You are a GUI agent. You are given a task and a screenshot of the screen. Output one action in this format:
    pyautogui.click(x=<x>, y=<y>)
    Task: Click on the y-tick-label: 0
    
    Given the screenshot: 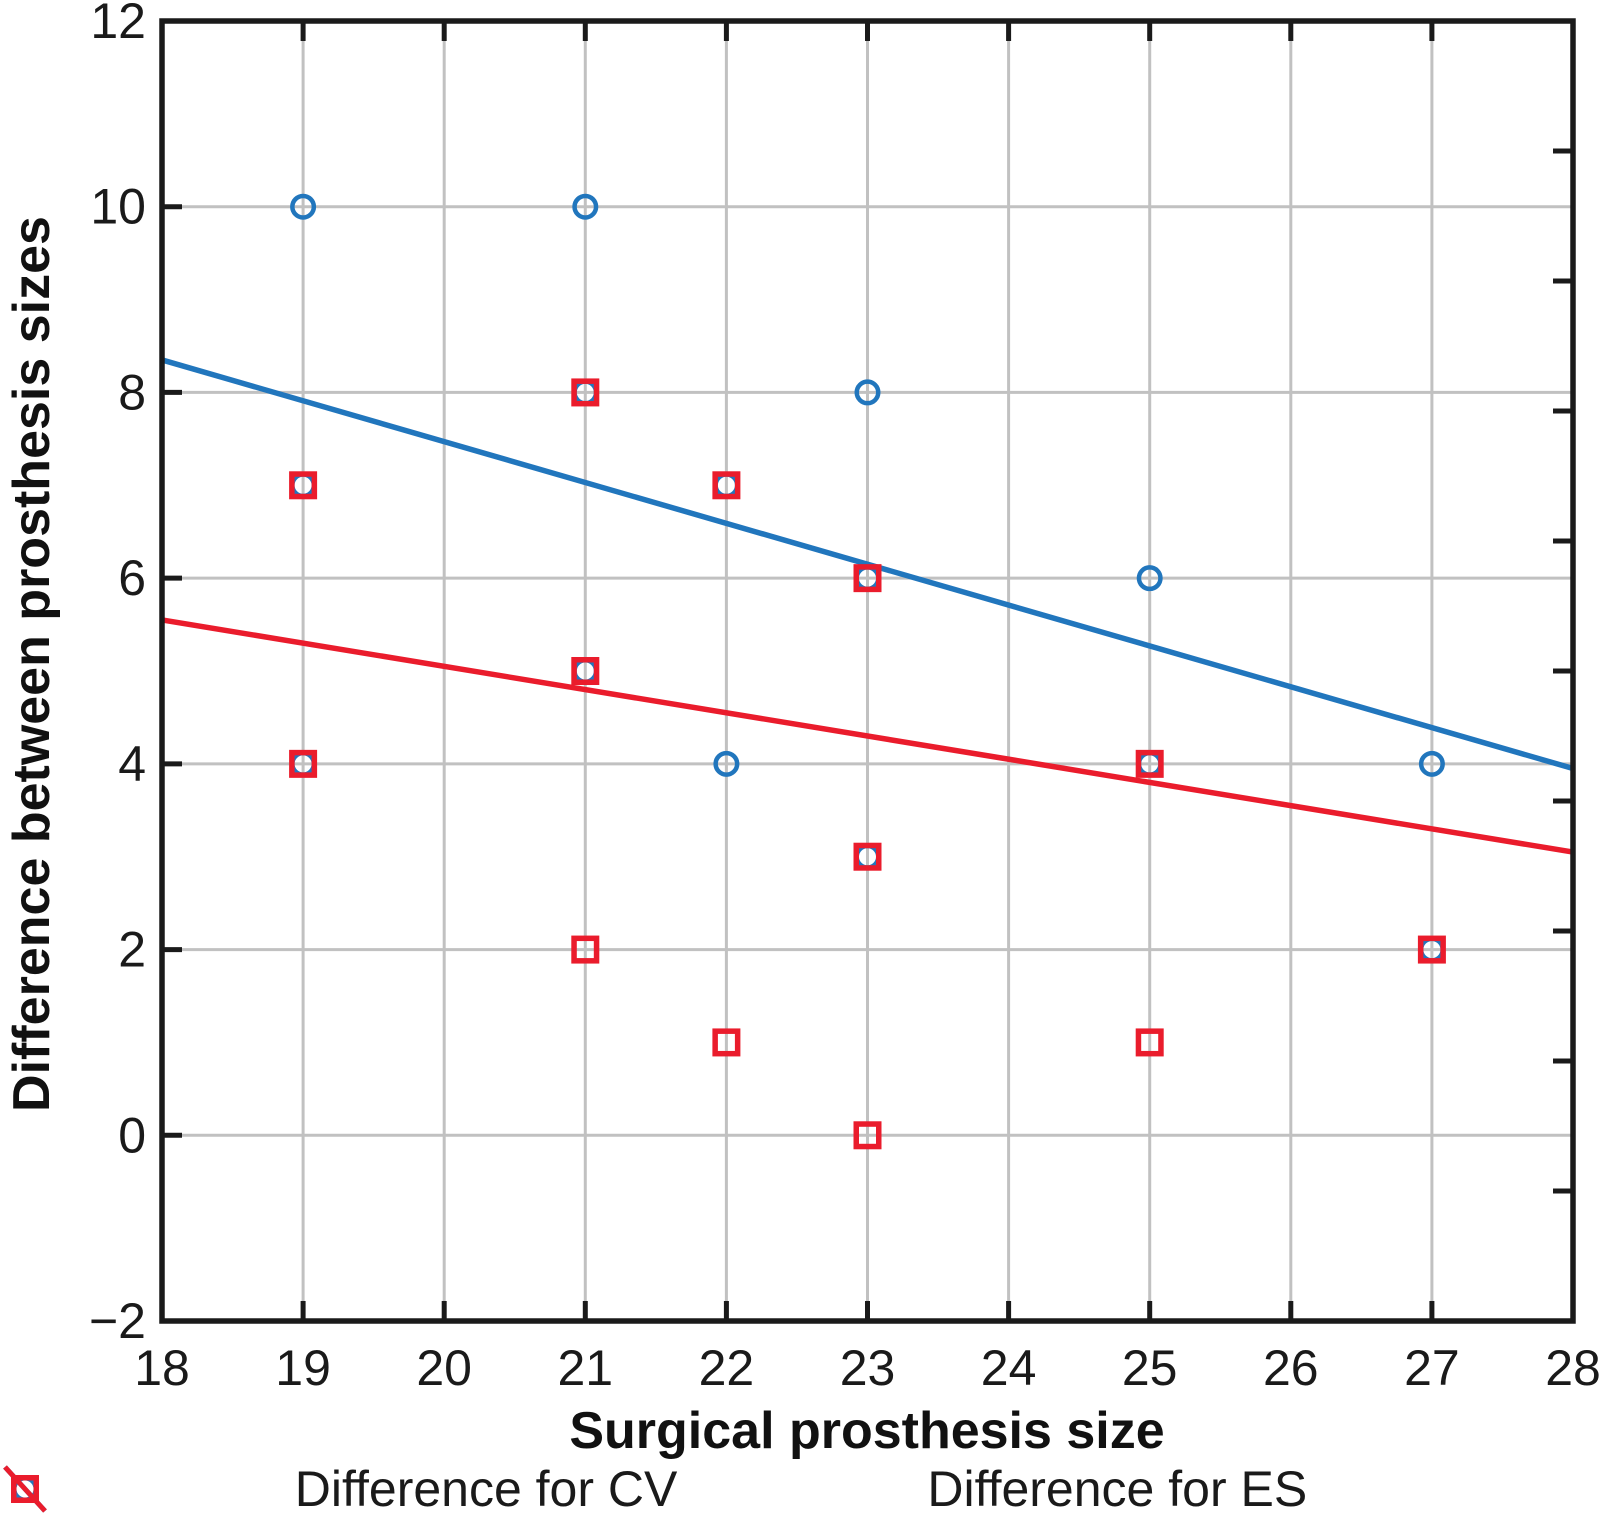 What is the action you would take?
    pyautogui.click(x=132, y=1135)
    